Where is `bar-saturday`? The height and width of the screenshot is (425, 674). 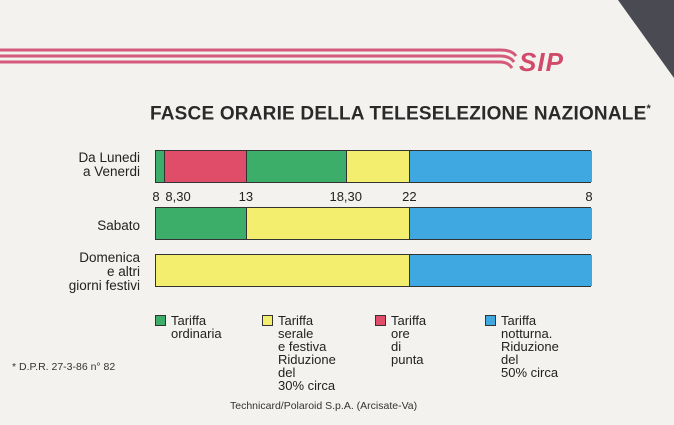
bar-saturday is located at coordinates (373, 223).